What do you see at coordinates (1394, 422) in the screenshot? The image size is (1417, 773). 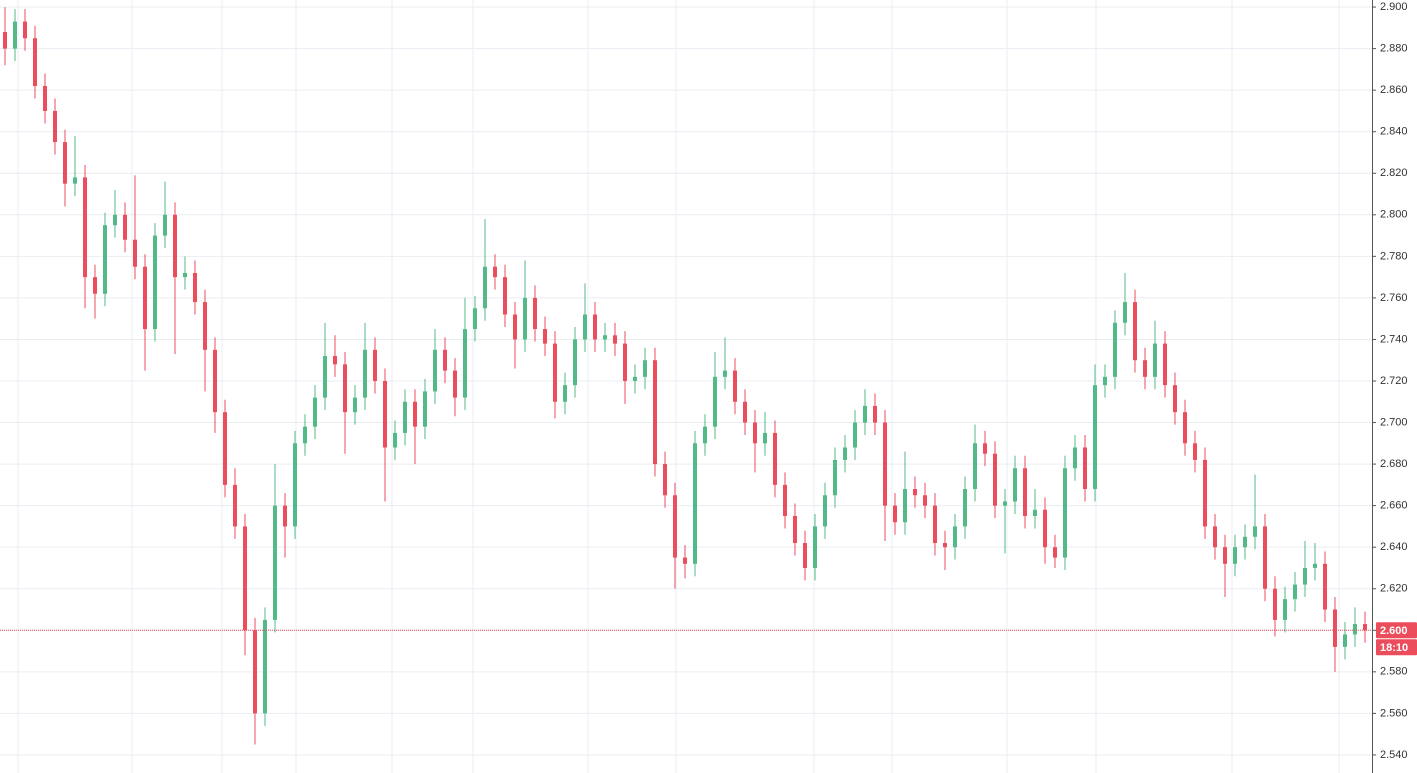 I see `y-tick-label: 2.700` at bounding box center [1394, 422].